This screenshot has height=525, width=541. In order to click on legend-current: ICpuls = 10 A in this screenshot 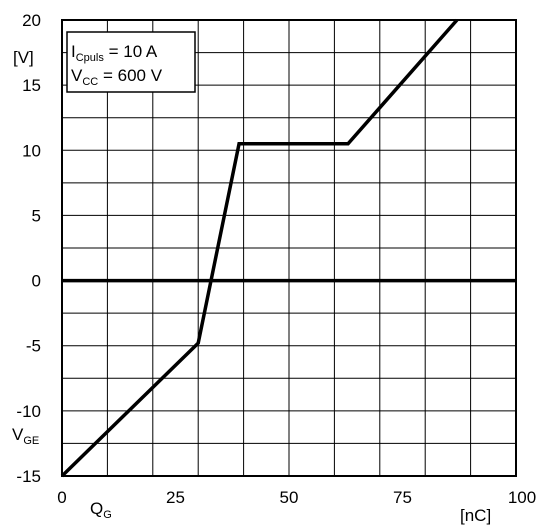, I will do `click(114, 53)`.